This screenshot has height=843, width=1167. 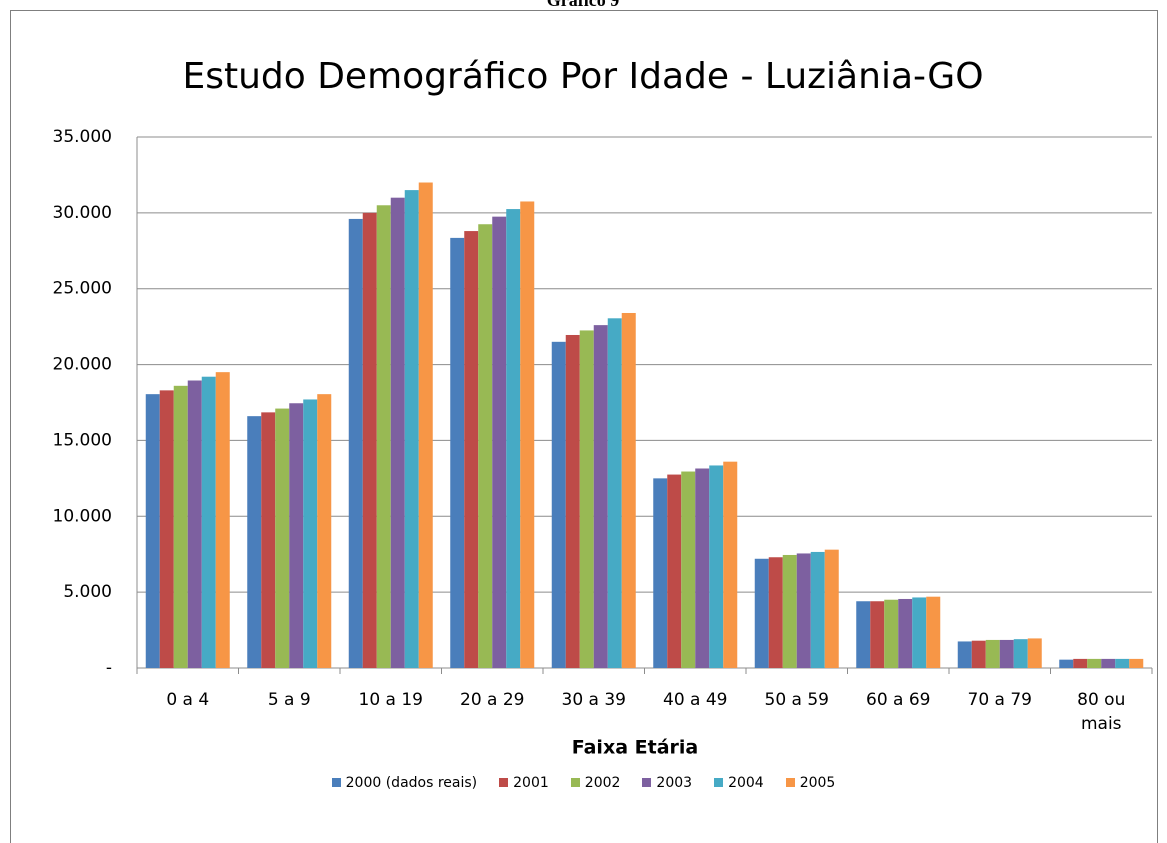 What do you see at coordinates (797, 700) in the screenshot?
I see `x-tick-label: 50 a 59` at bounding box center [797, 700].